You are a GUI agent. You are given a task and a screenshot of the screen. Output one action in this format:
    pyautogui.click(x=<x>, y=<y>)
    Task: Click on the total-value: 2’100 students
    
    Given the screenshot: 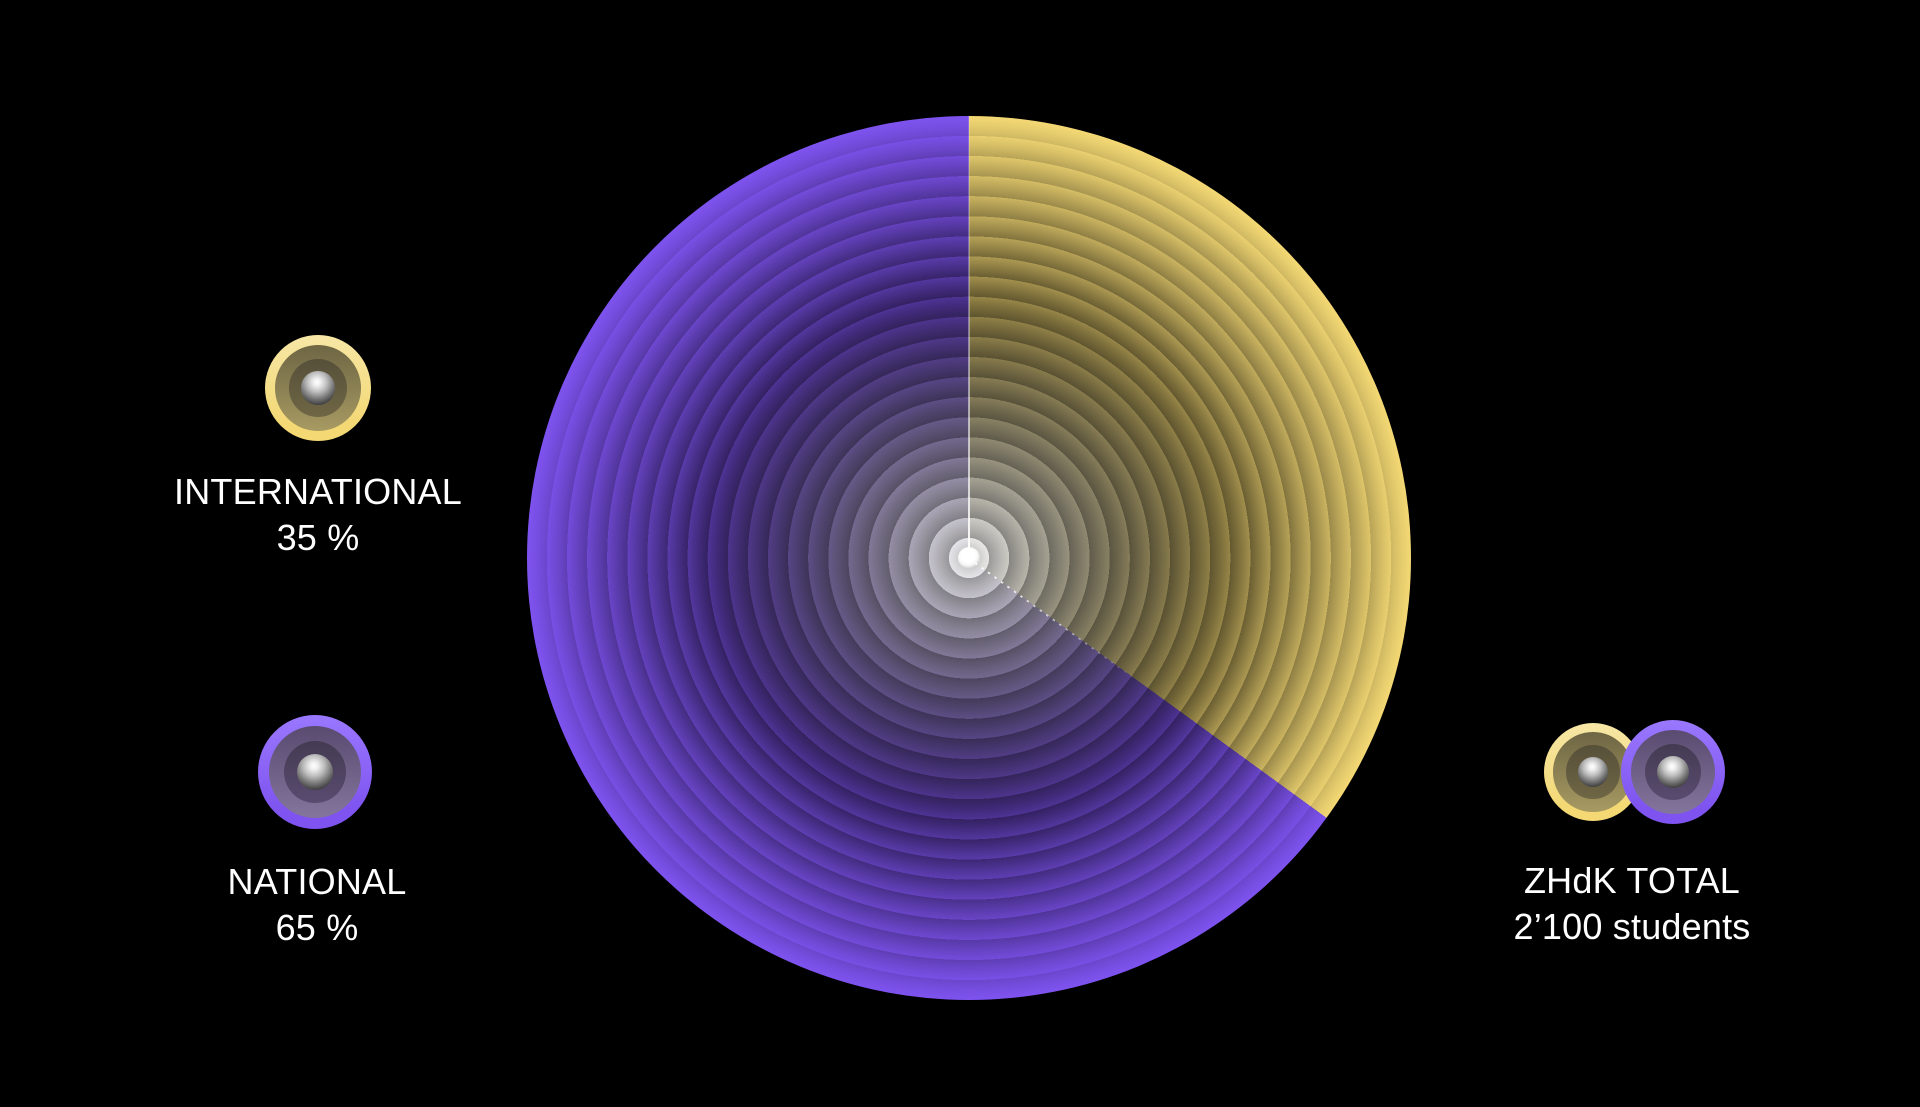 What is the action you would take?
    pyautogui.click(x=1632, y=926)
    